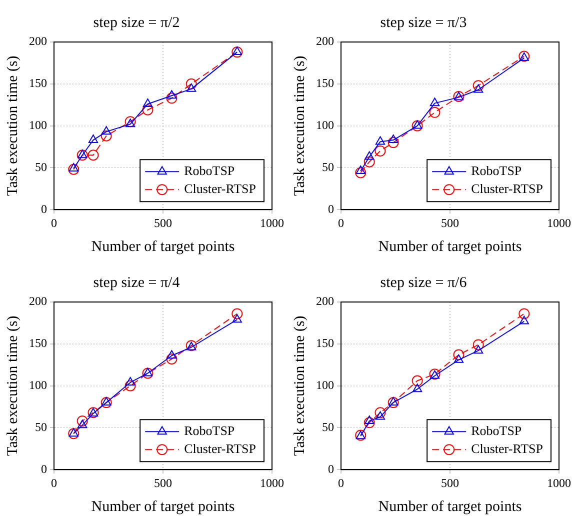  Describe the element at coordinates (136, 282) in the screenshot. I see `chart-title: step size = π/4` at that location.